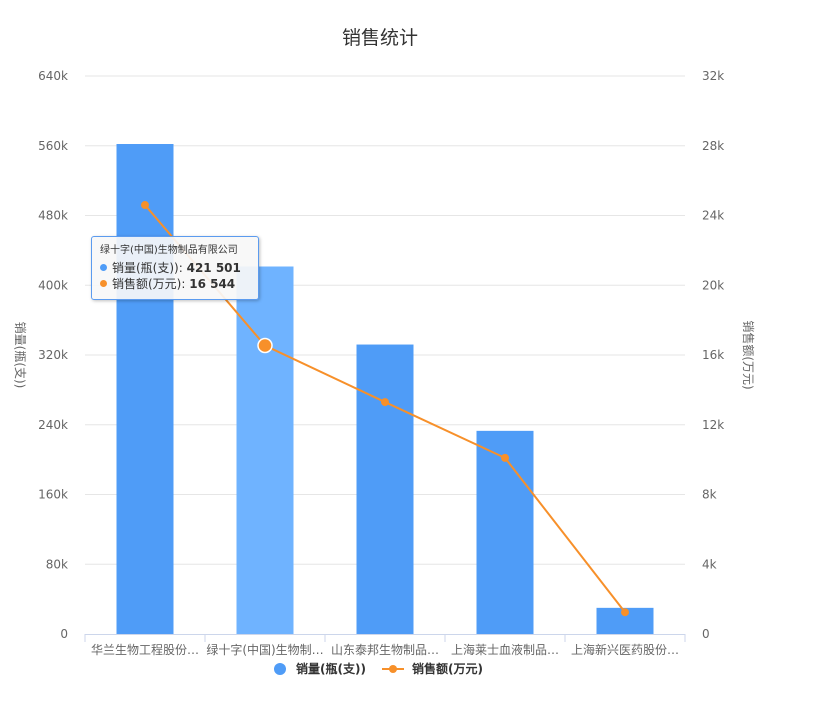  I want to click on y-left-tick-label: 400k, so click(53, 285).